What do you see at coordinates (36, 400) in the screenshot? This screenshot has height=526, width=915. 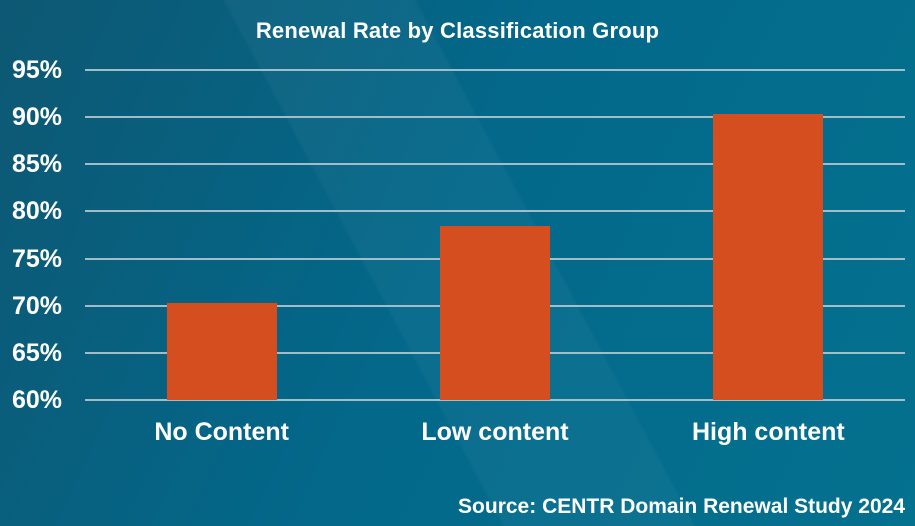 I see `y-tick-label: 60%` at bounding box center [36, 400].